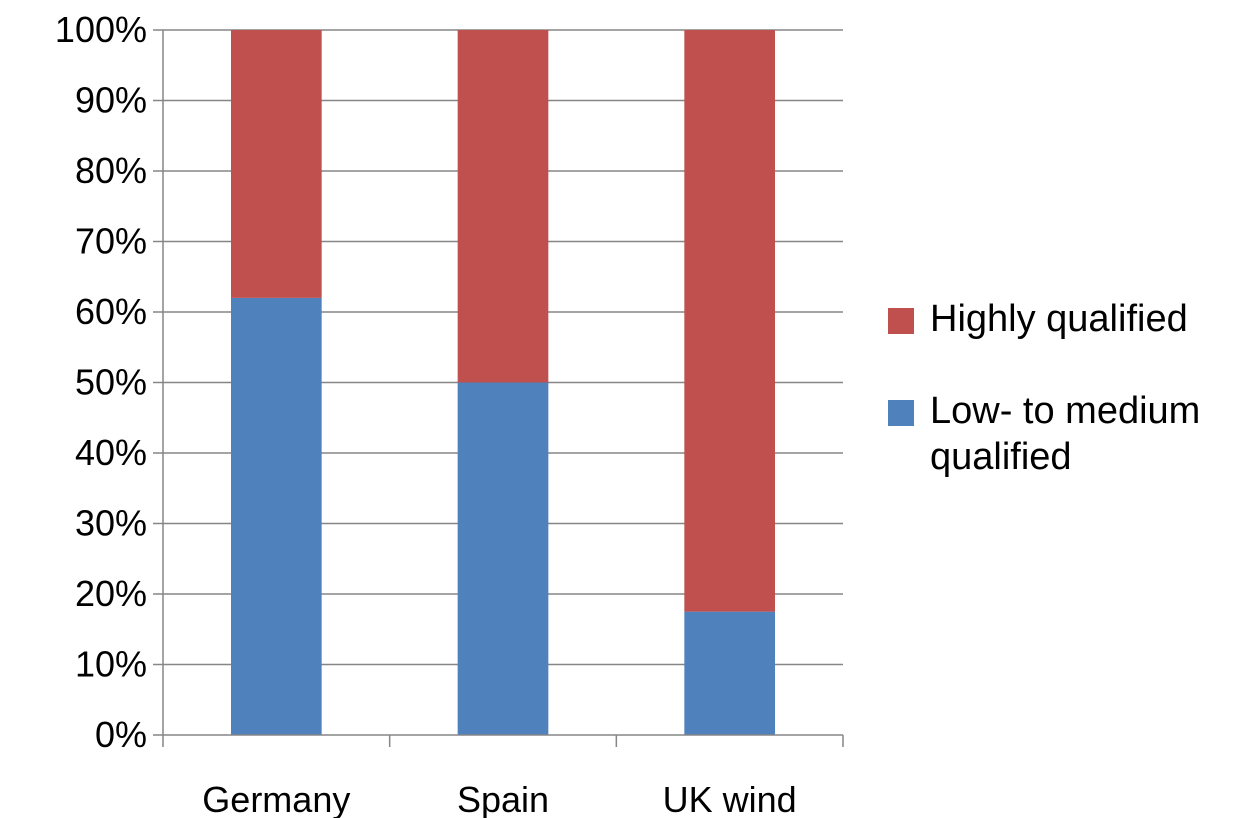  Describe the element at coordinates (111, 170) in the screenshot. I see `y-tick-label-80: 80%` at that location.